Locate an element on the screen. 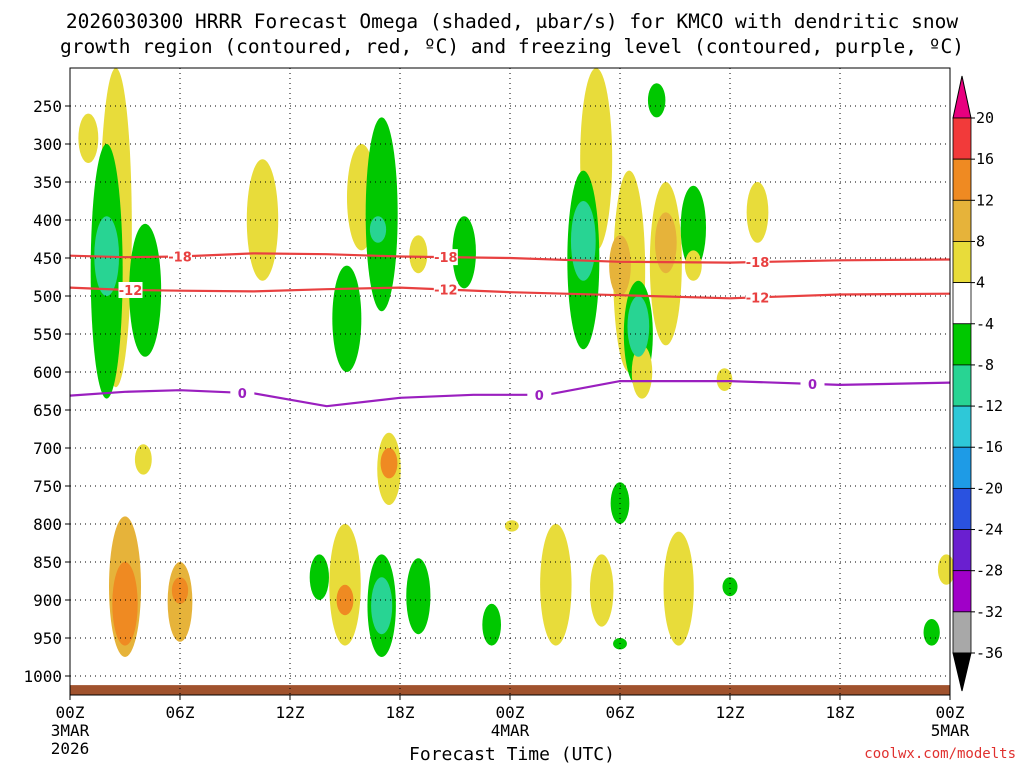  y-tick-label: 700 is located at coordinates (47, 448).